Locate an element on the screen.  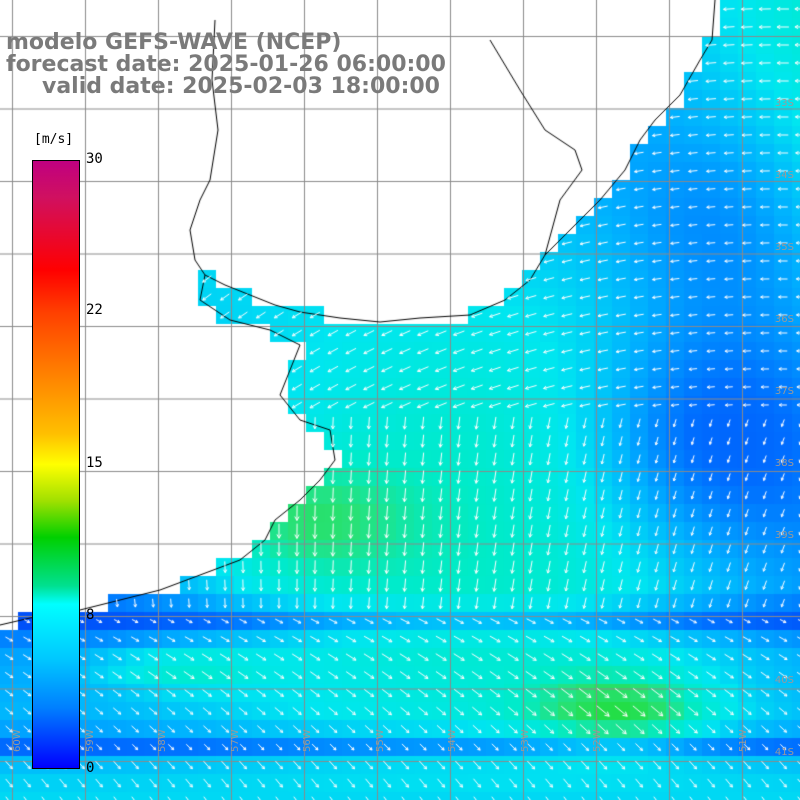
map-title-model: modelo GEFS-WAVE (NCEP) is located at coordinates (174, 42).